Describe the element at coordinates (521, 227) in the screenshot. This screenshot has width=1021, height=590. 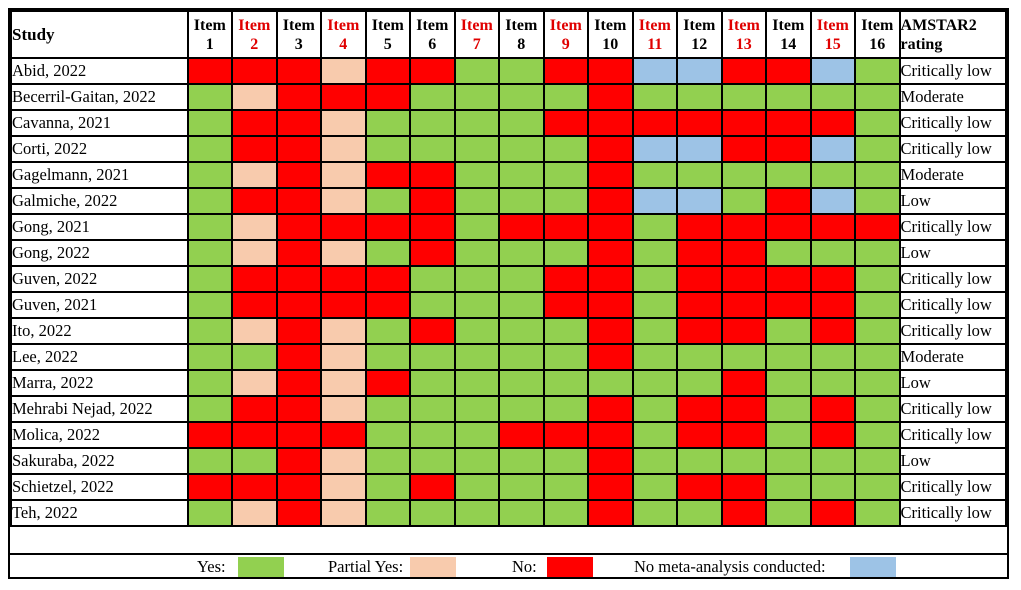
I see `rating-cell-item-8-no` at that location.